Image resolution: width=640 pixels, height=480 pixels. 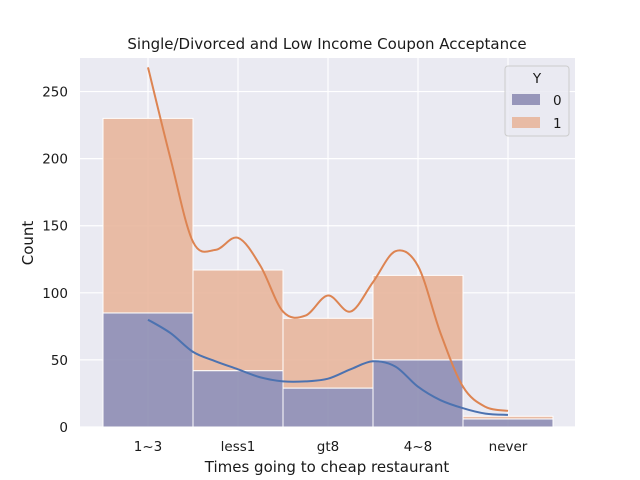 What do you see at coordinates (328, 353) in the screenshot?
I see `bar-y1-gt8` at bounding box center [328, 353].